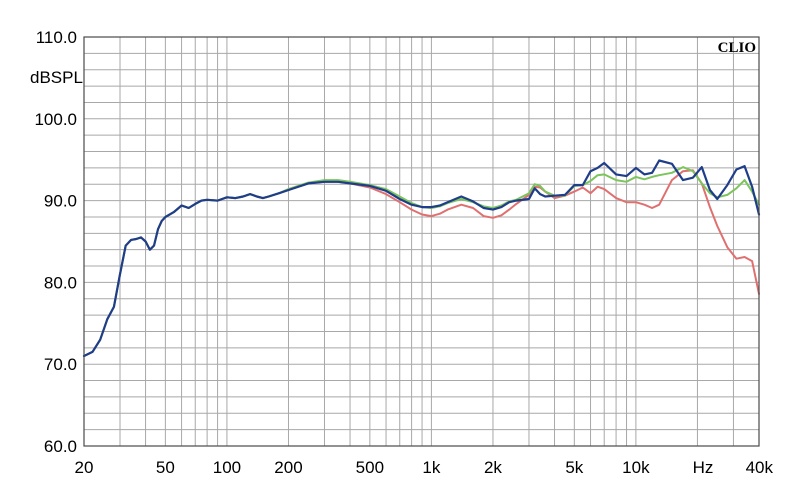 The width and height of the screenshot is (800, 504). What do you see at coordinates (60, 282) in the screenshot?
I see `y-tick-label: 80.0` at bounding box center [60, 282].